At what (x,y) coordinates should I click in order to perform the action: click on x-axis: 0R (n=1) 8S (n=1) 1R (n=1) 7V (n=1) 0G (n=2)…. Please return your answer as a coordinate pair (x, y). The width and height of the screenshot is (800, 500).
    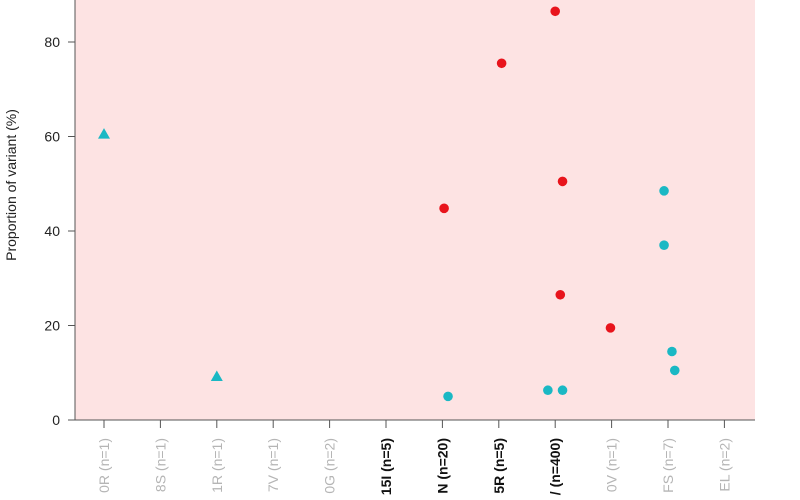
    Looking at the image, I should click on (415, 457).